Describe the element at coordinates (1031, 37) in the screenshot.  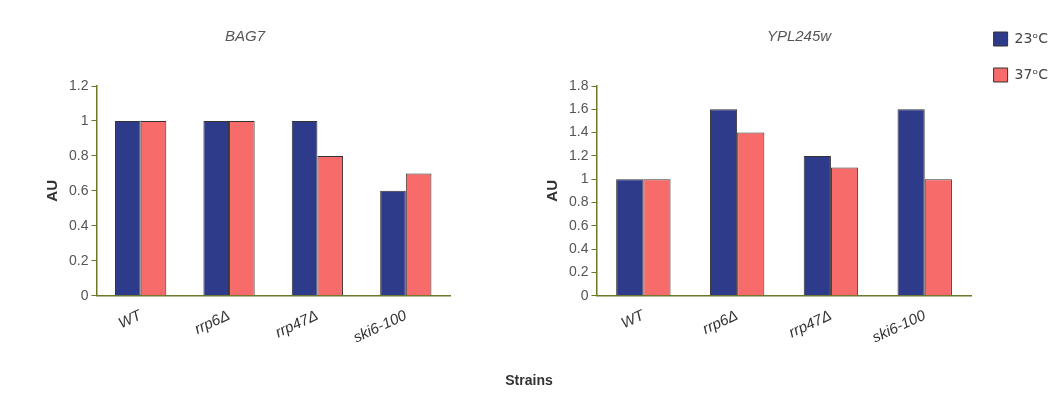
I see `legend-label: 23ᵒC` at that location.